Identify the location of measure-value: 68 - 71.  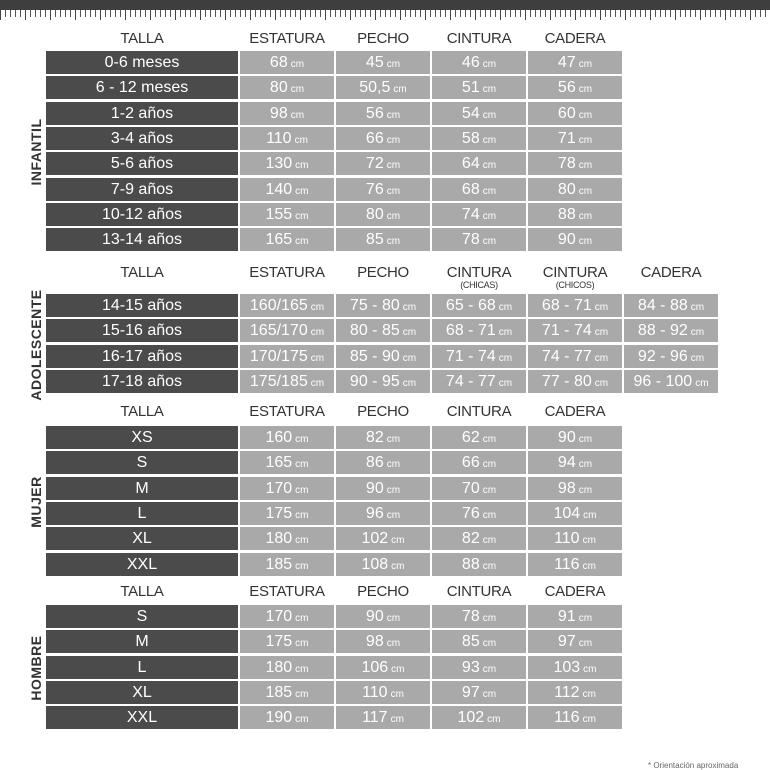
(566, 305).